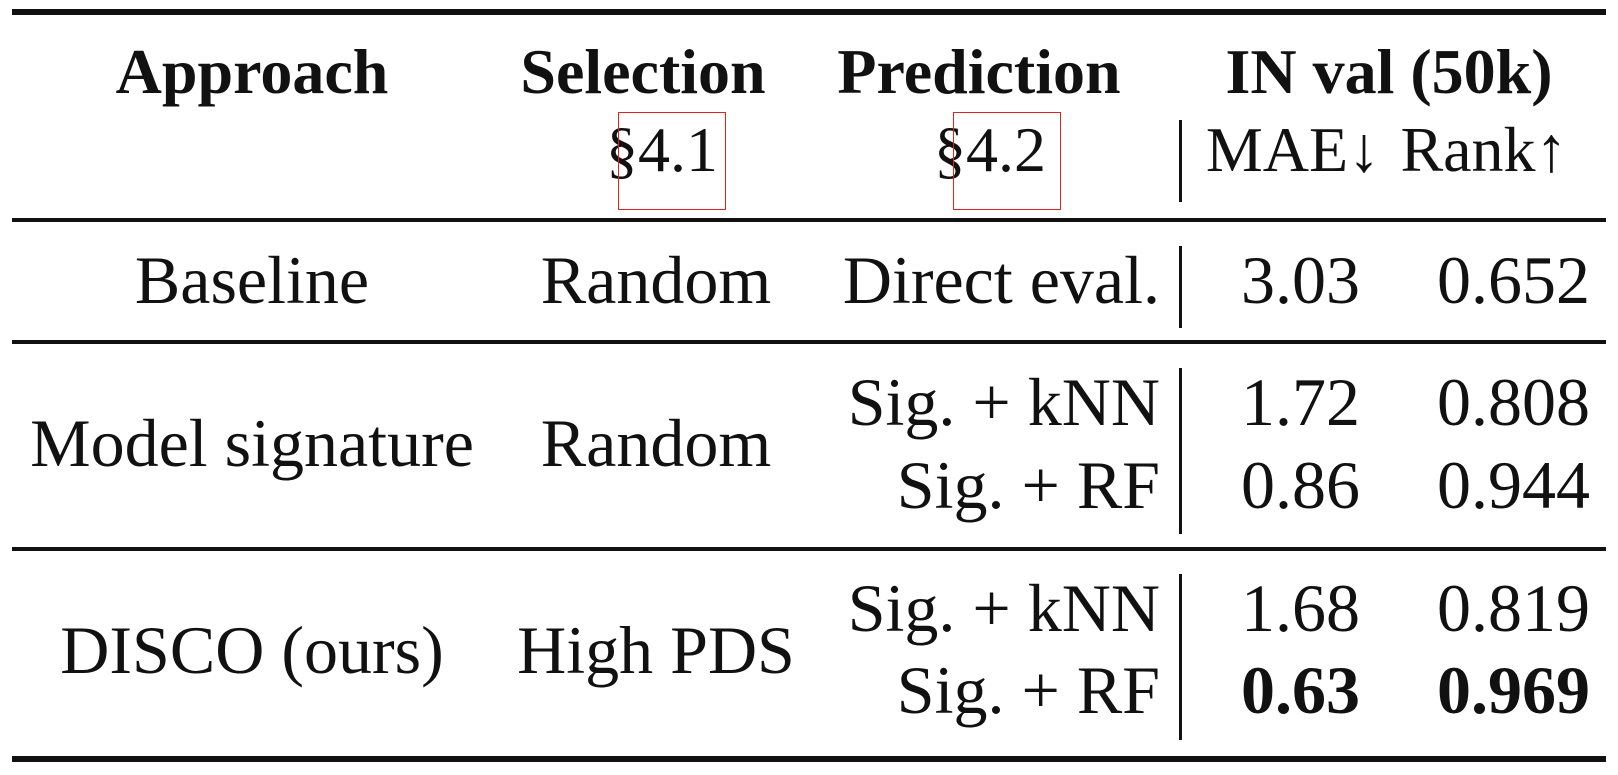 The image size is (1618, 775). I want to click on row-disco-rf-prediction: Sig. + RF, so click(1028, 690).